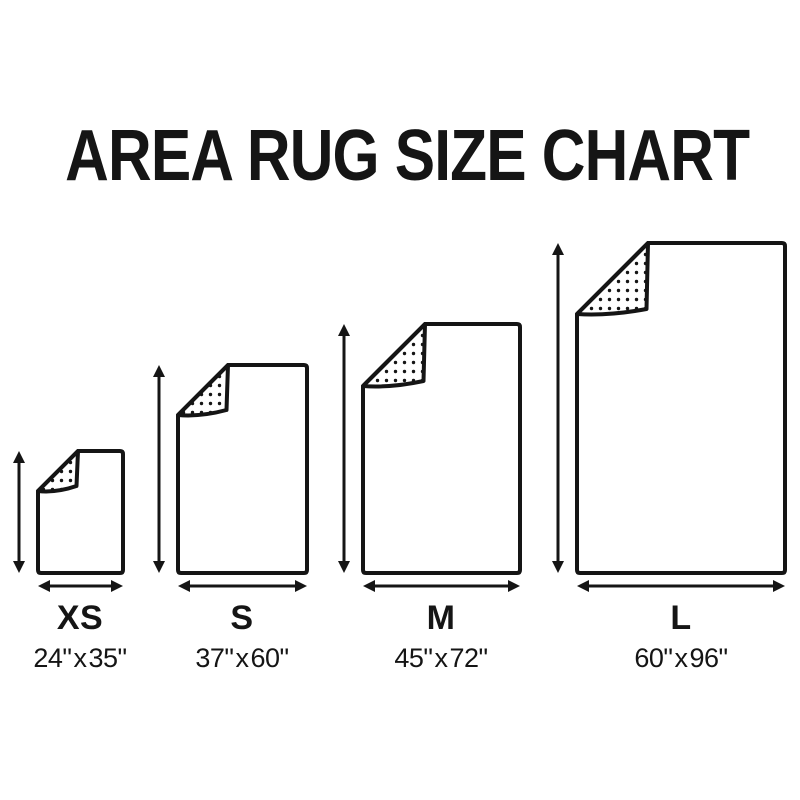 This screenshot has width=800, height=800. What do you see at coordinates (69, 521) in the screenshot?
I see `rug-illustration-xs` at bounding box center [69, 521].